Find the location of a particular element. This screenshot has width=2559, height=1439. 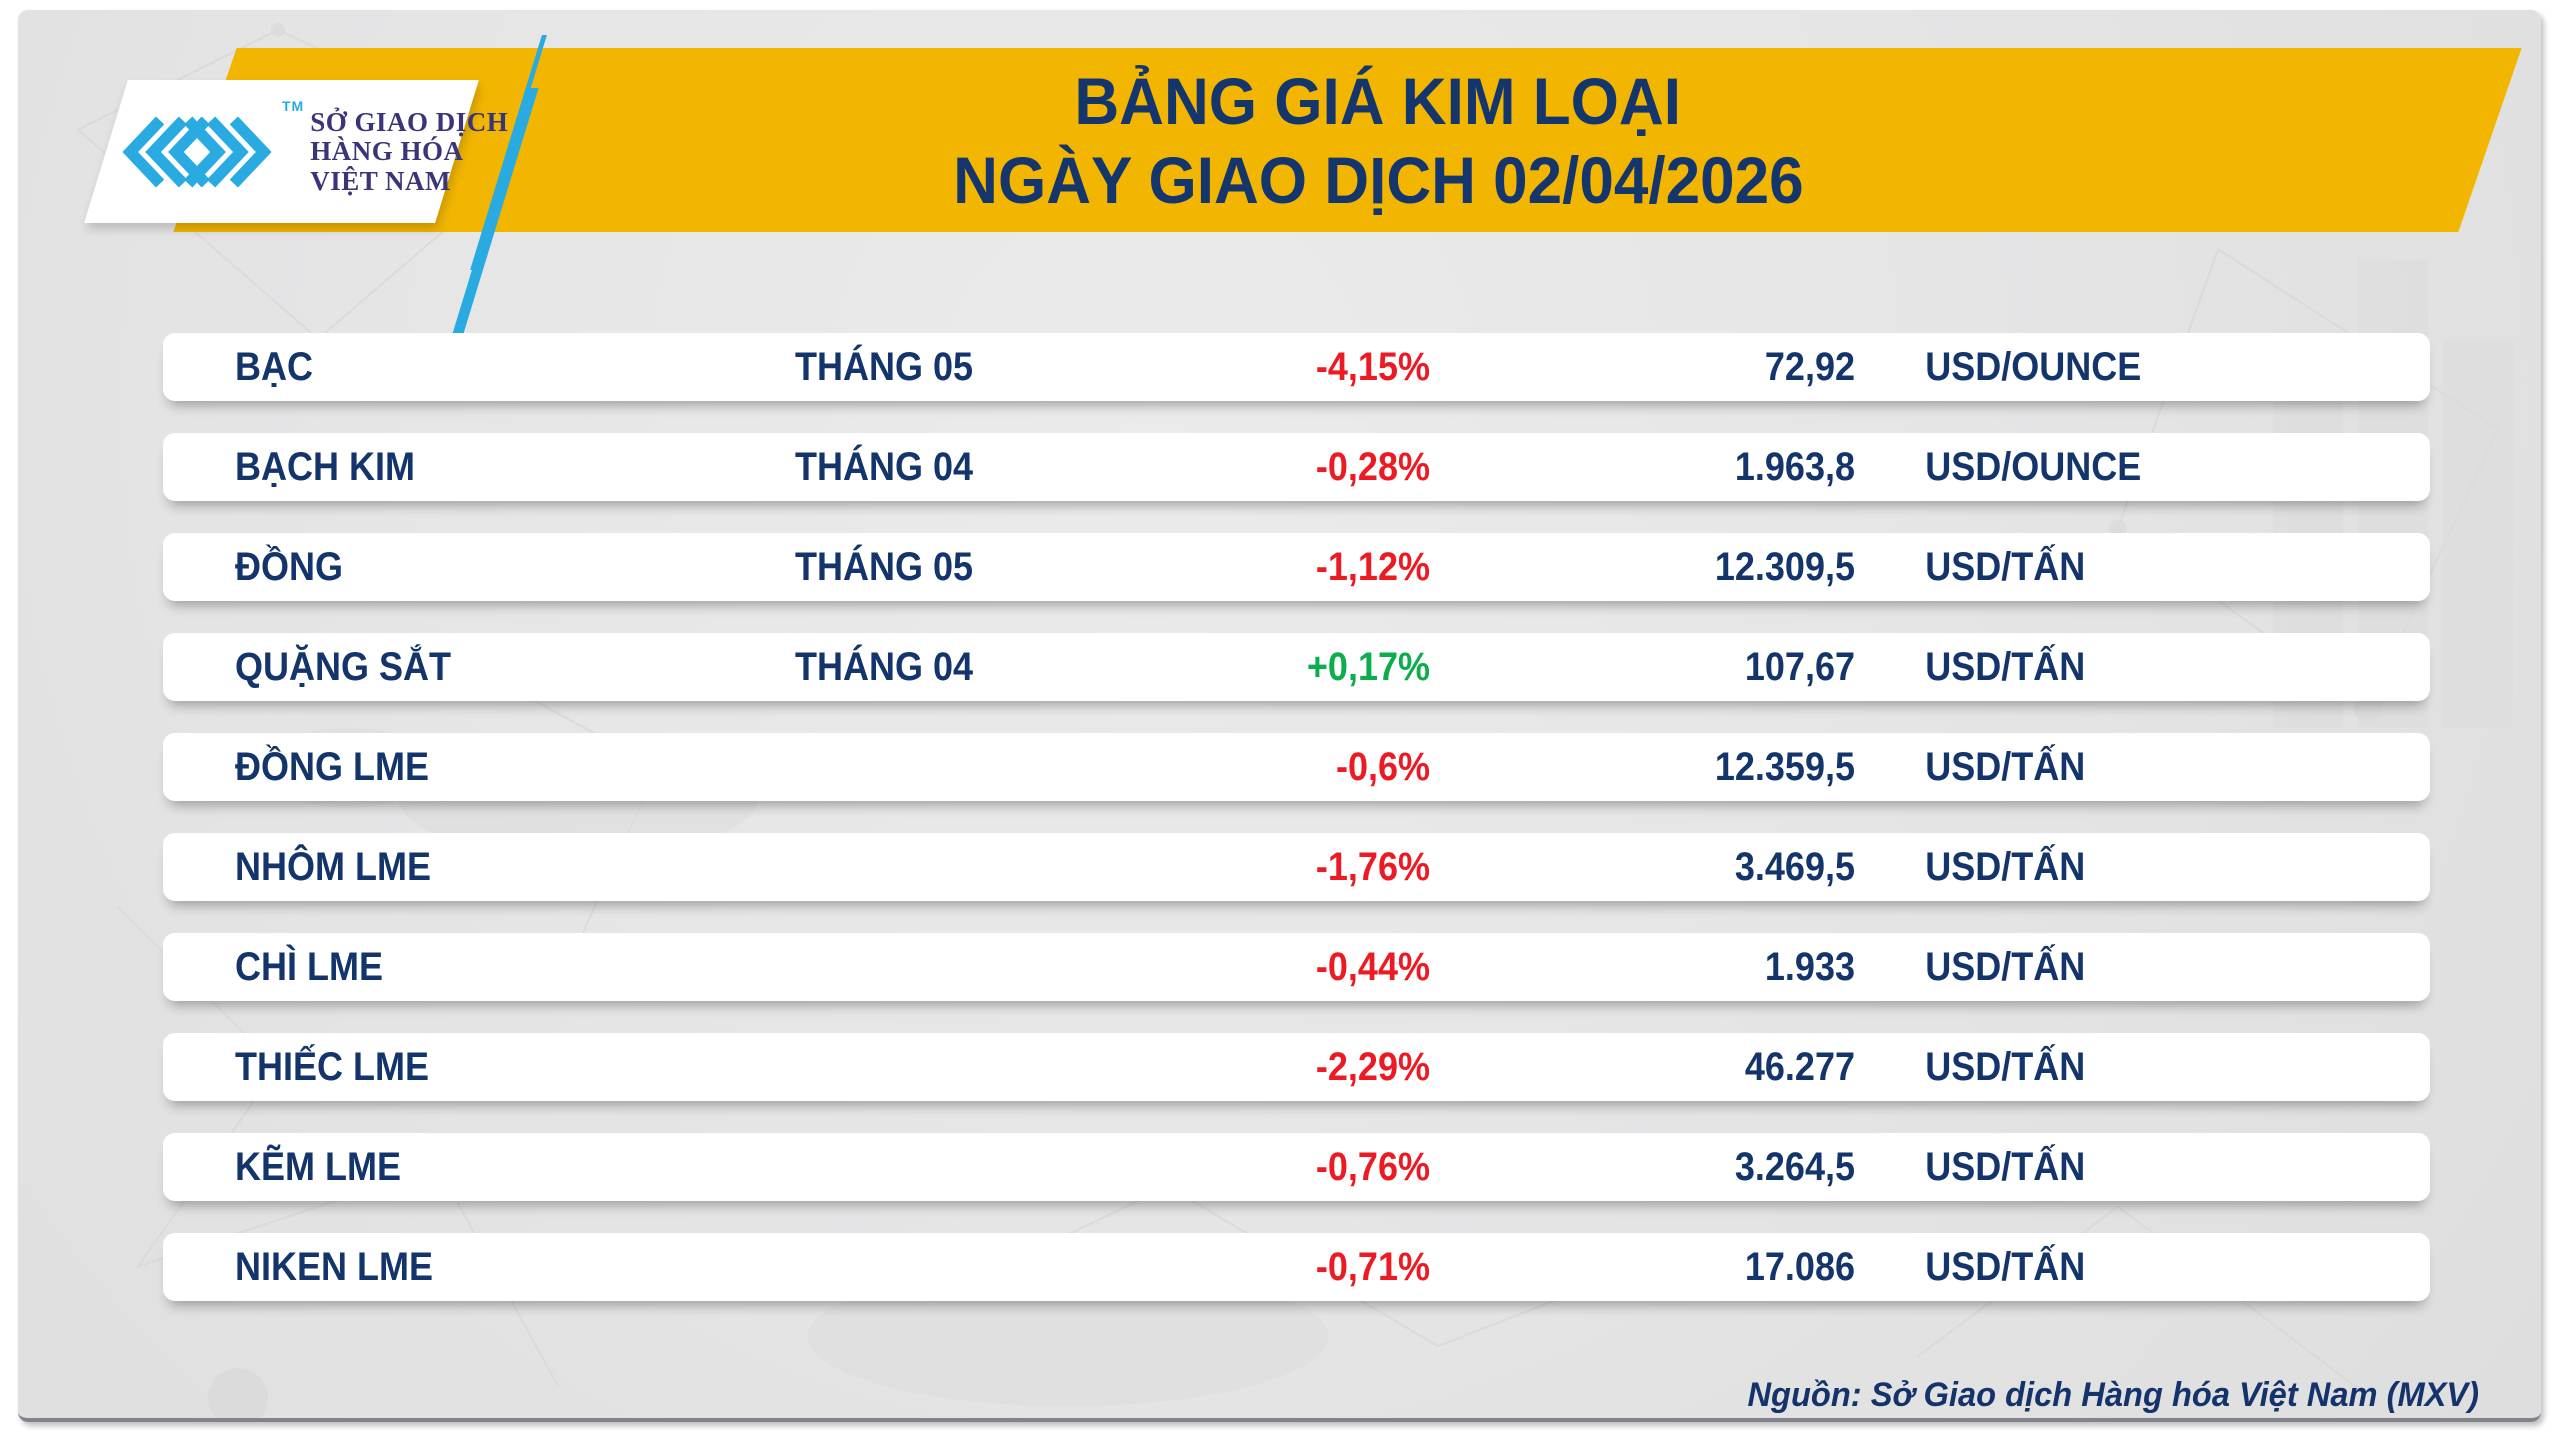

logo-org-name: SỞ GIAO DỊCH HÀNG HÓA VIỆT NAM is located at coordinates (409, 151).